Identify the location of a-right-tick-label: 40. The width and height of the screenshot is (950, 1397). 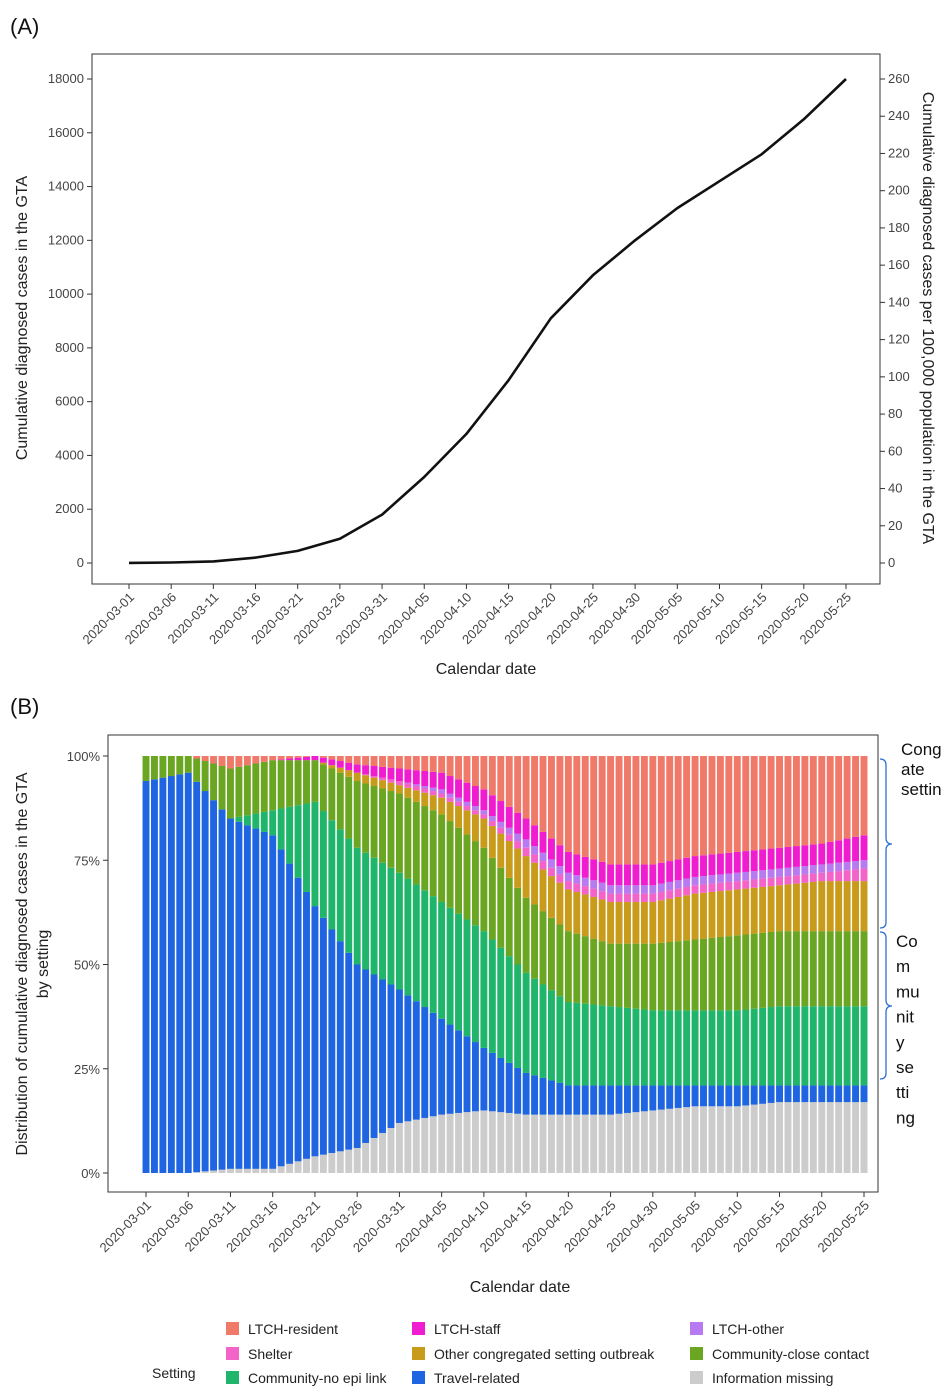
(895, 488).